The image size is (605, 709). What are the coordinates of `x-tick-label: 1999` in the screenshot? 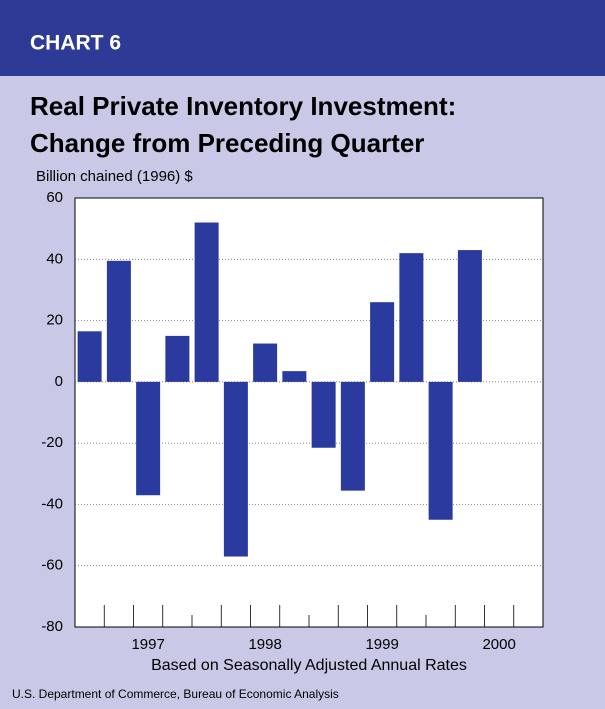 It's located at (381, 644).